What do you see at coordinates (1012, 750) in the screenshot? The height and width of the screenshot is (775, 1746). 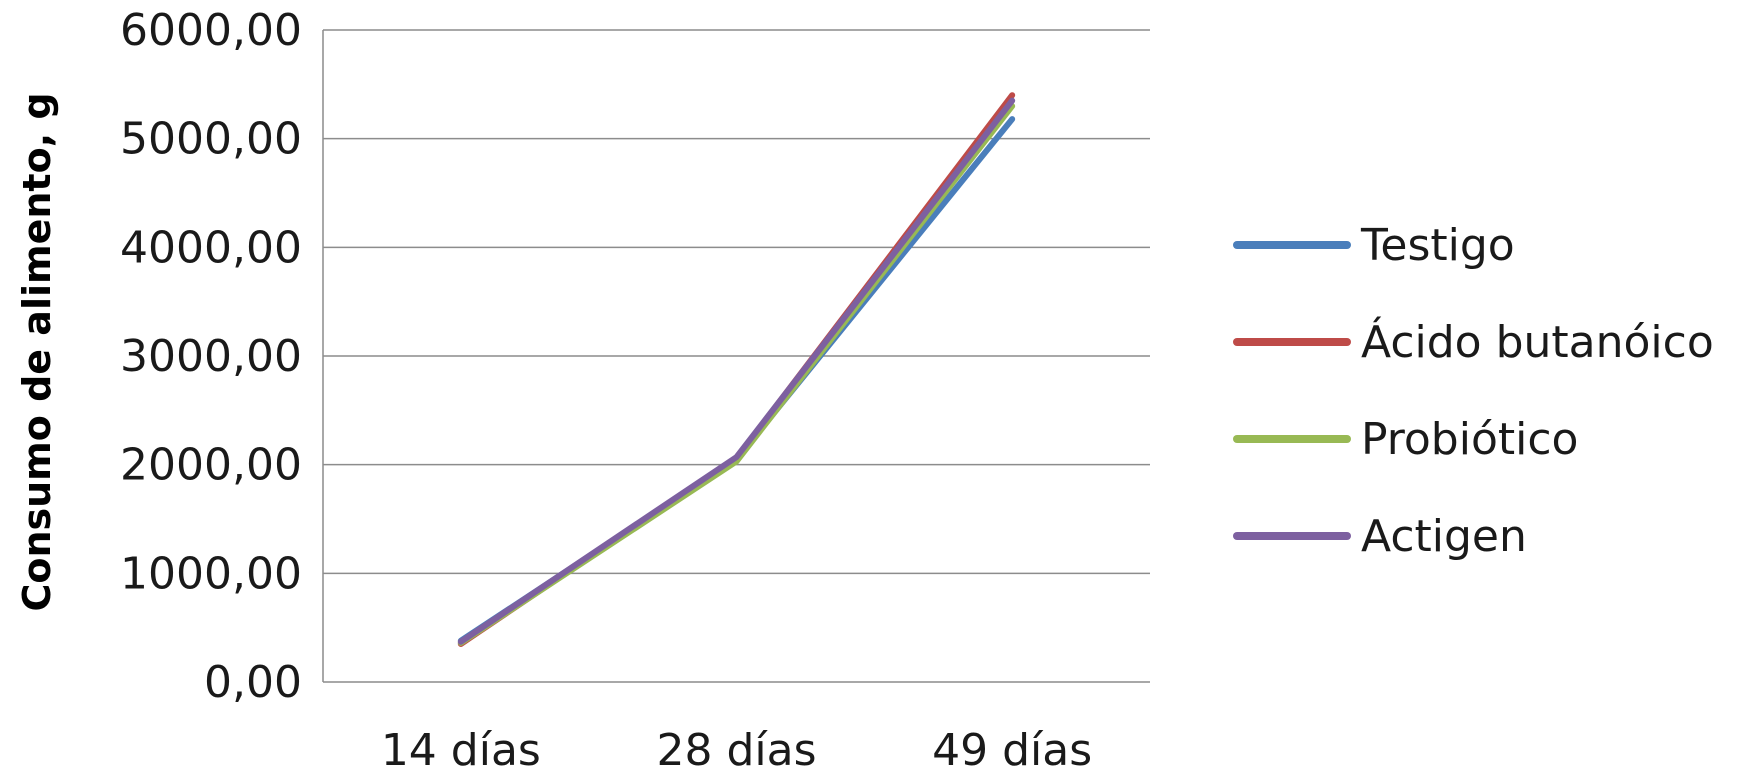 I see `x-tick-label: 49 días` at bounding box center [1012, 750].